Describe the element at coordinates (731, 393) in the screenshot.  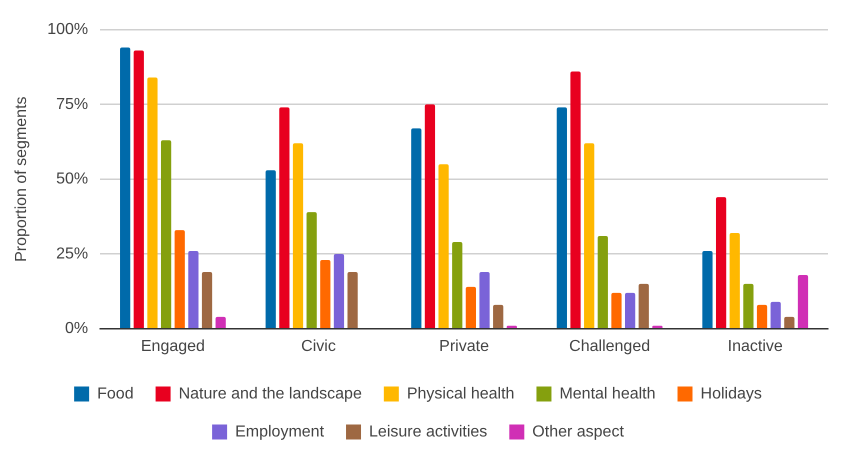
I see `legend-label: Holidays` at that location.